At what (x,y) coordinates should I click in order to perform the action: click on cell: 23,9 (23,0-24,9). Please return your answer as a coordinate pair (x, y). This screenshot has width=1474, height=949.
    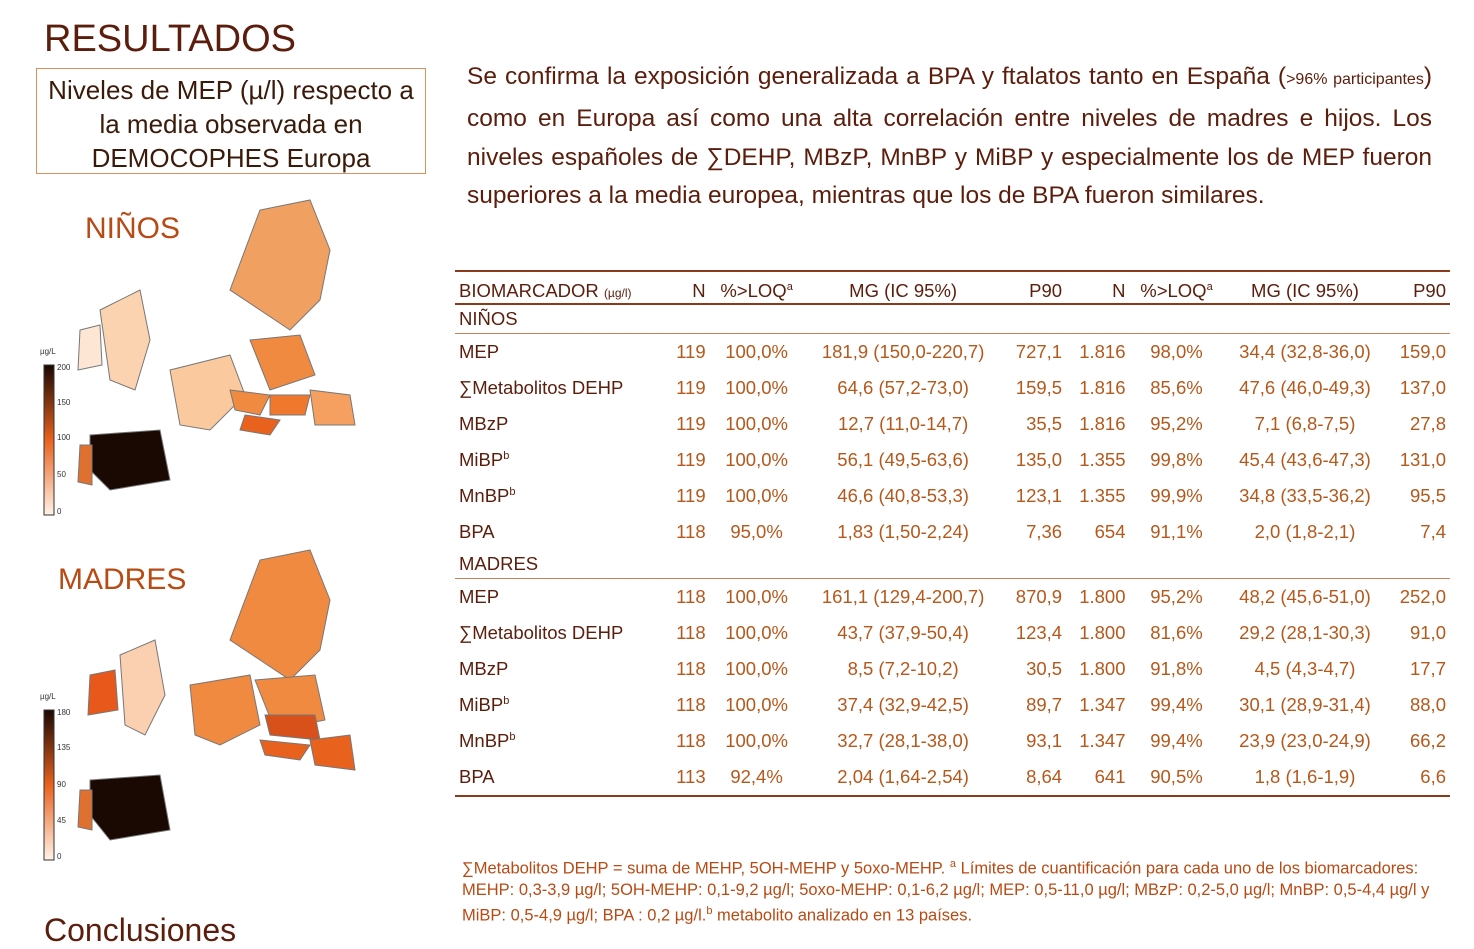
    Looking at the image, I should click on (1305, 740).